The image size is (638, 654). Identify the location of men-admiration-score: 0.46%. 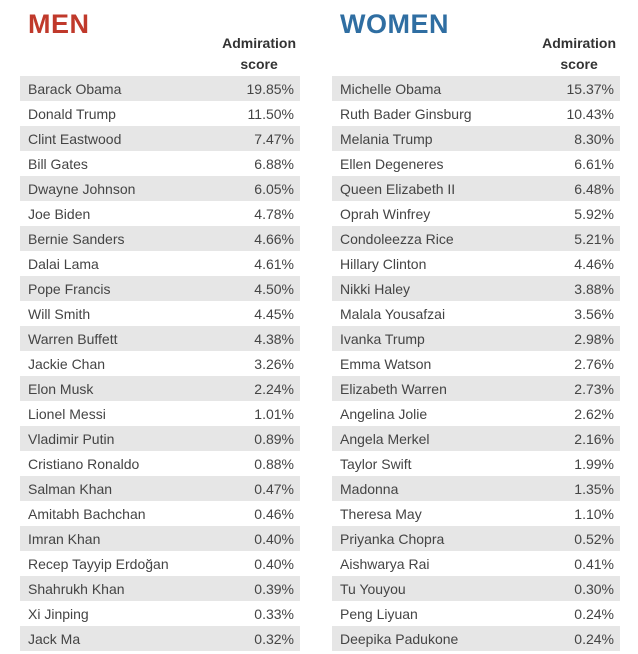
(274, 513).